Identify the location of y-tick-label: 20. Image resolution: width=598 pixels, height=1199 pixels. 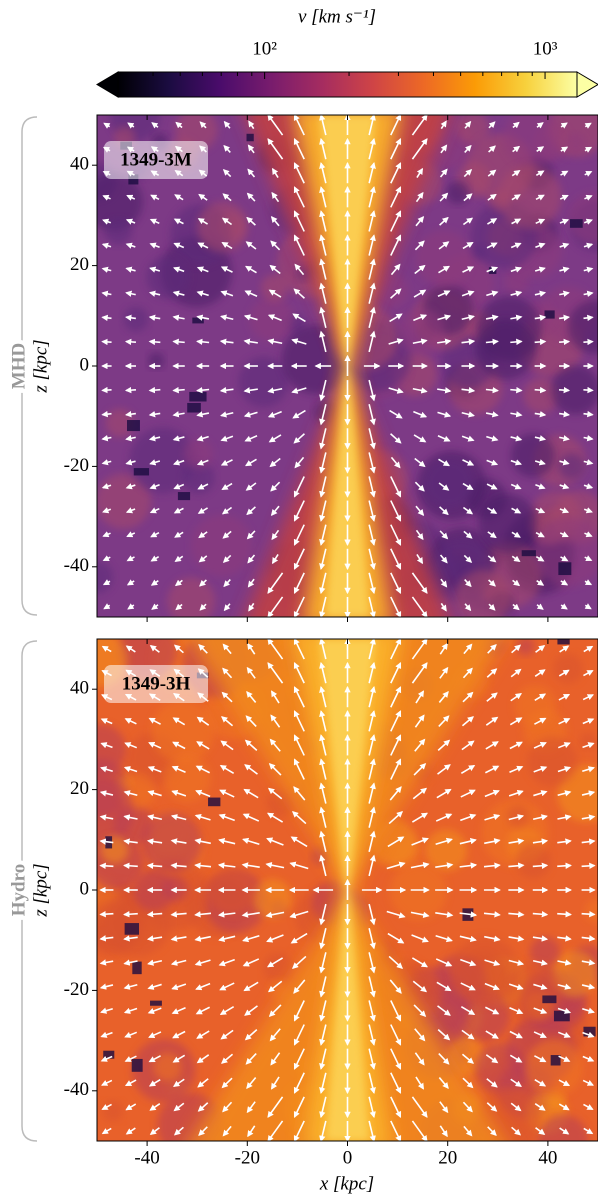
(79, 264).